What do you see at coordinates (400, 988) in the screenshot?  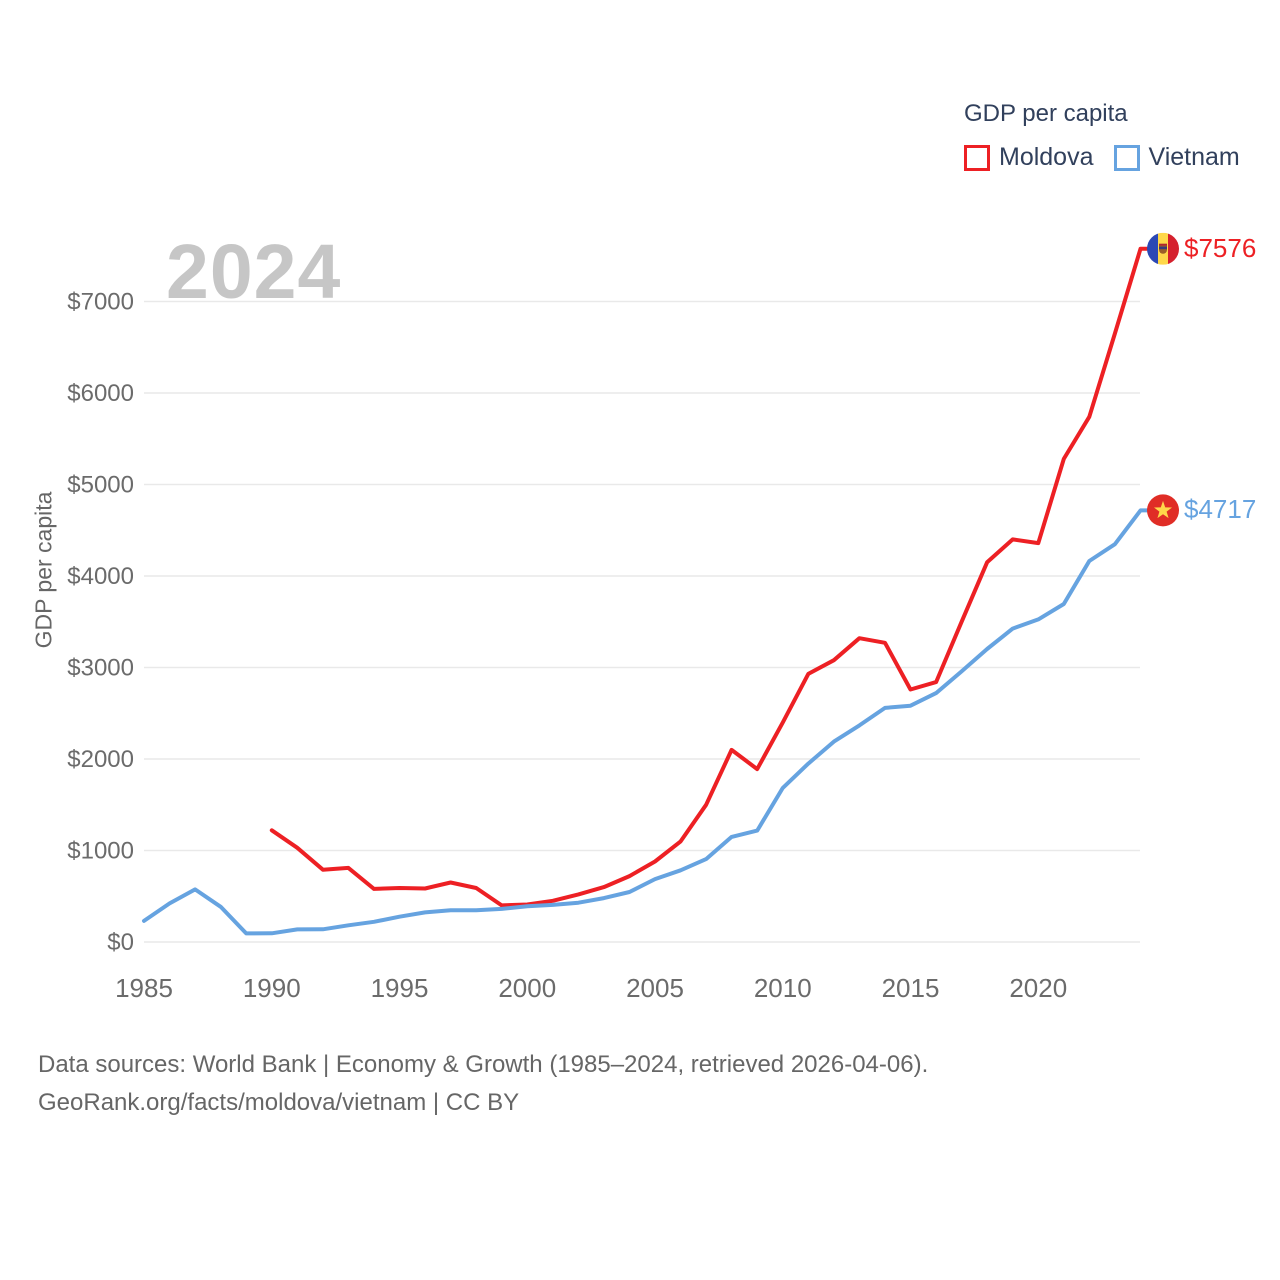 I see `x-tick-label: 1995` at bounding box center [400, 988].